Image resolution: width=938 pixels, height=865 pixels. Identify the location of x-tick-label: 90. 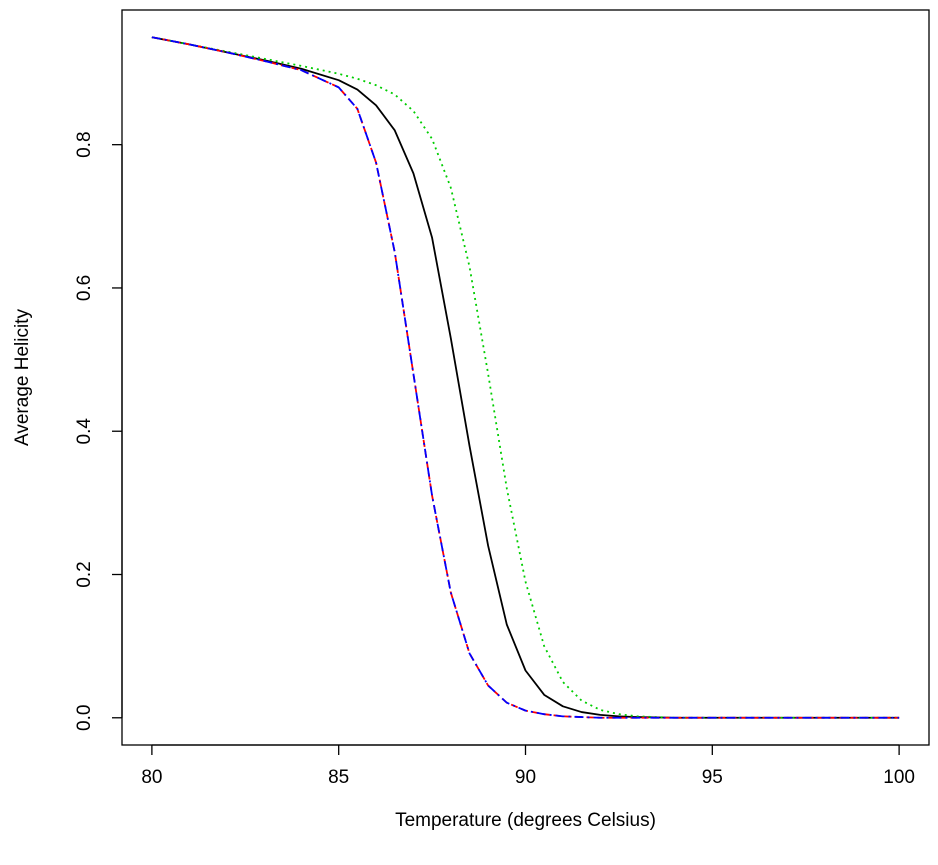
(525, 777).